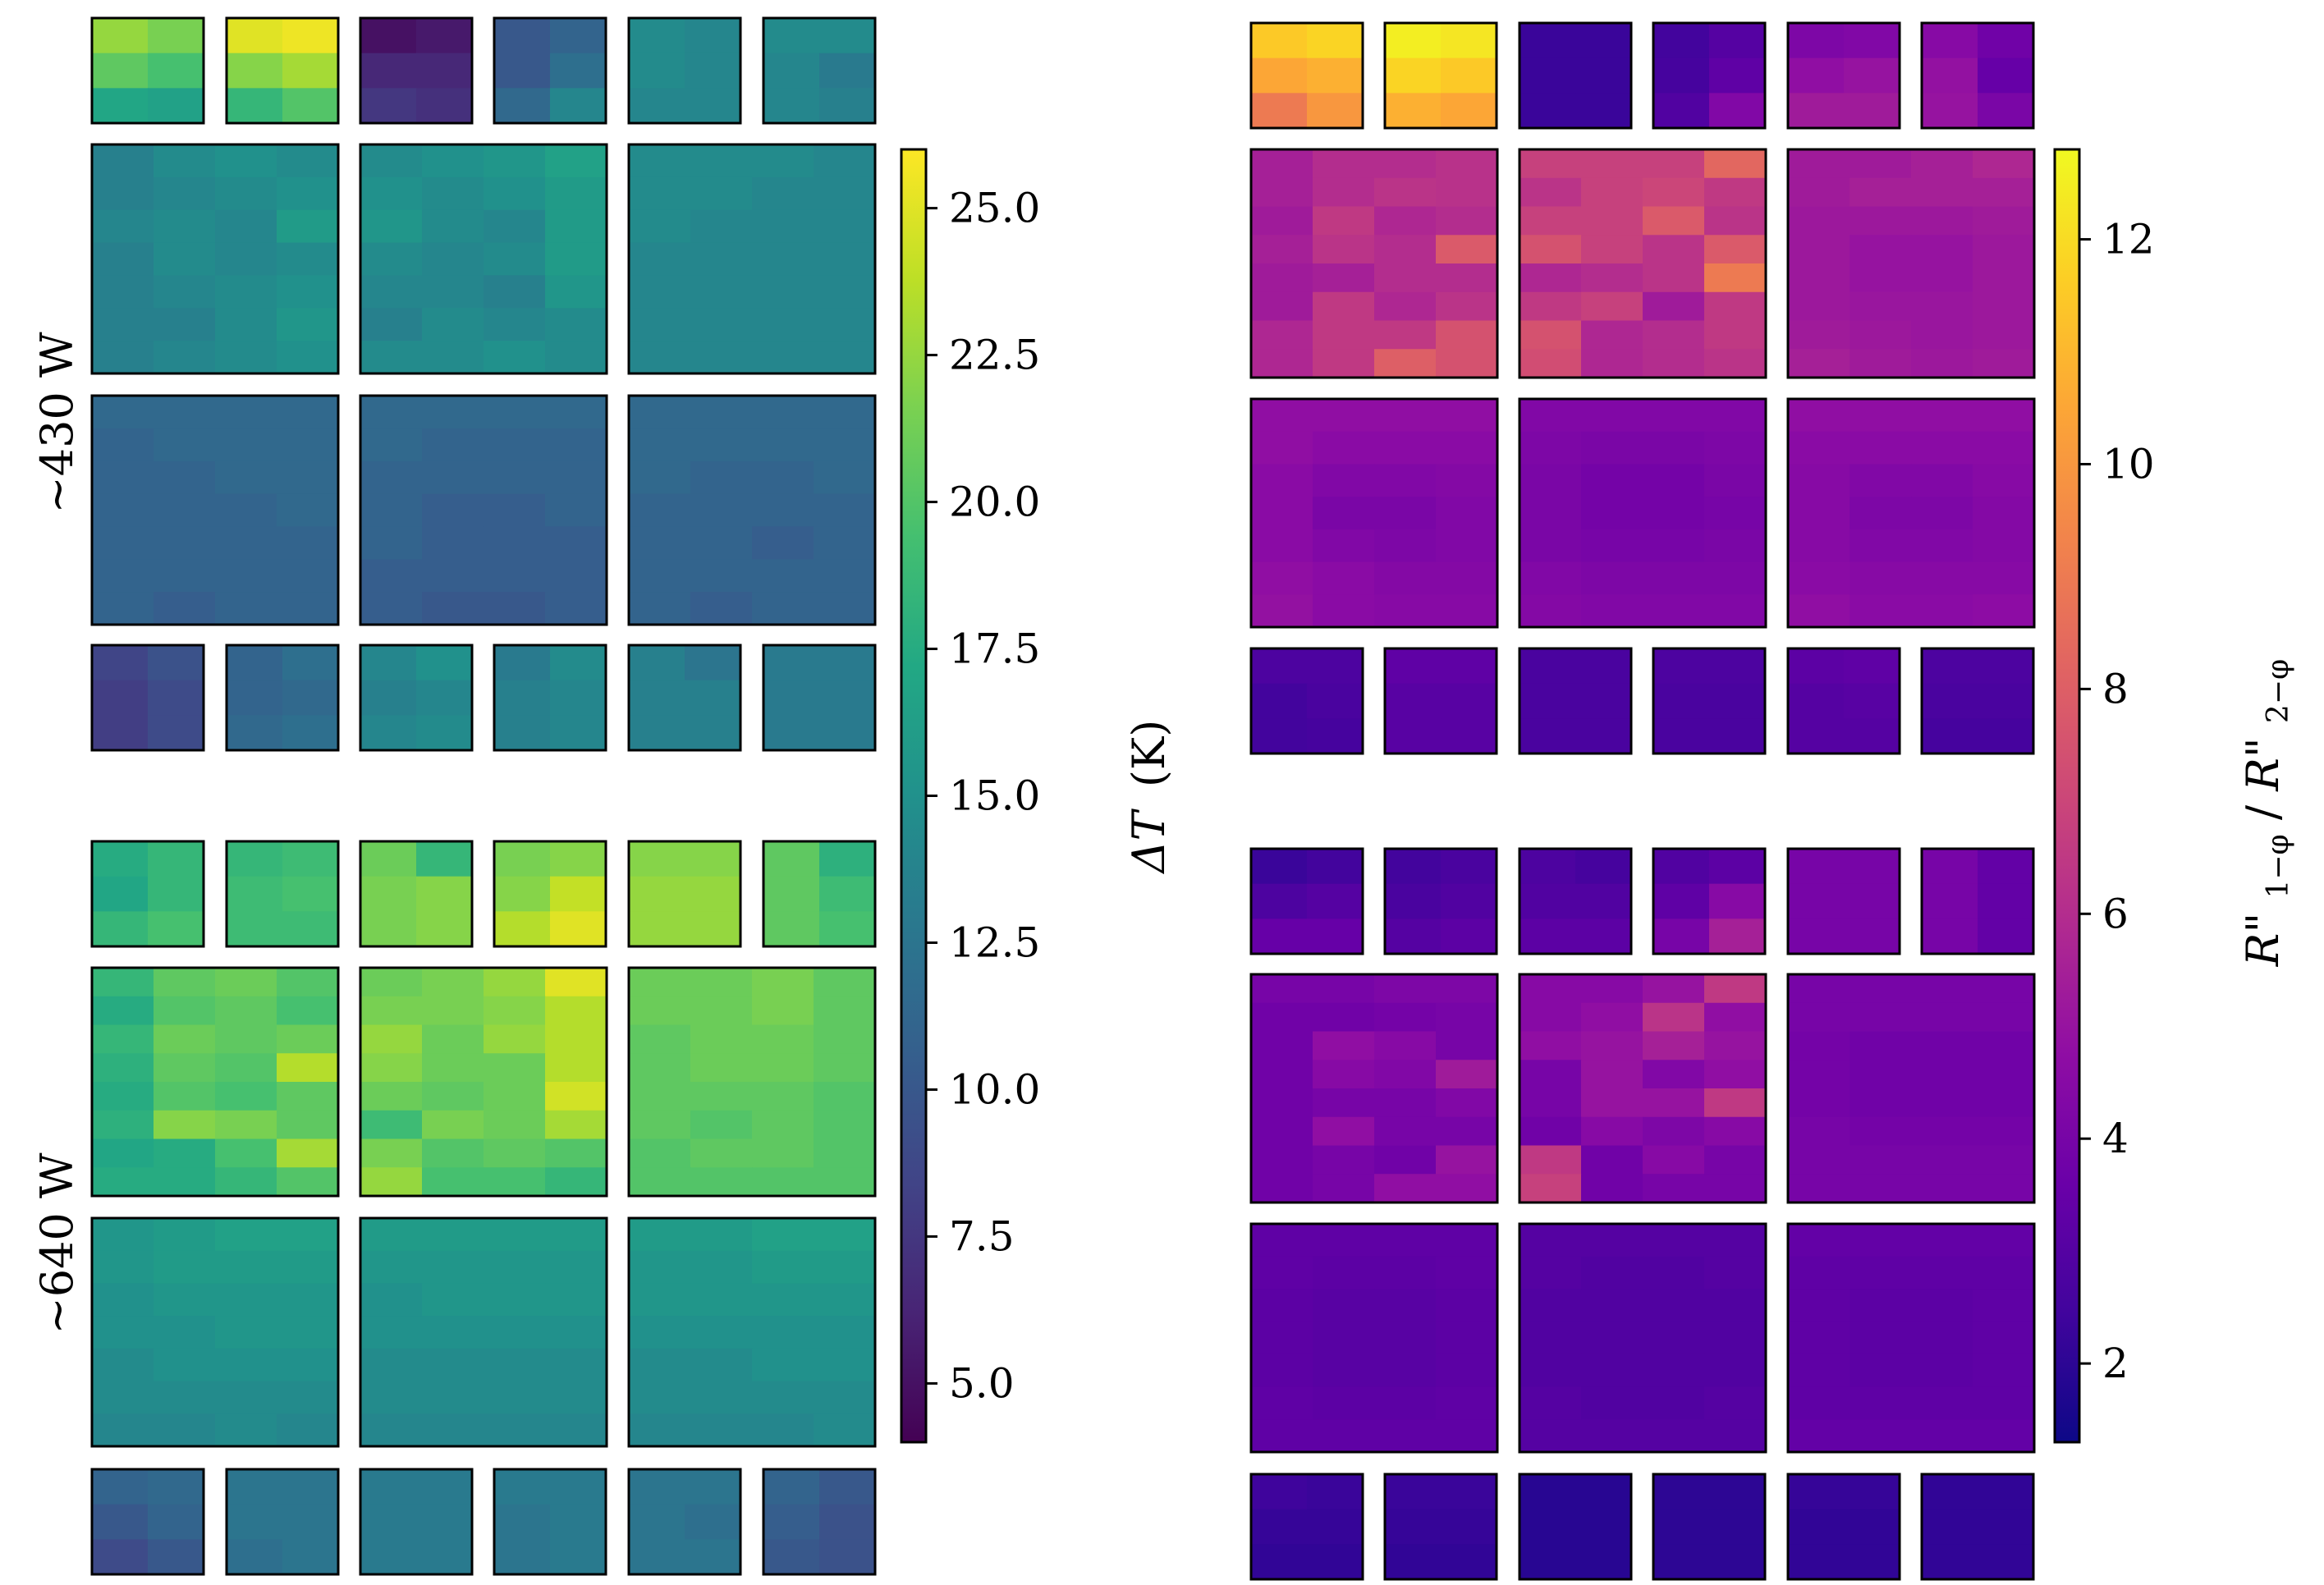  What do you see at coordinates (994, 208) in the screenshot?
I see `deltat-colorbar-tick-label: 25.0` at bounding box center [994, 208].